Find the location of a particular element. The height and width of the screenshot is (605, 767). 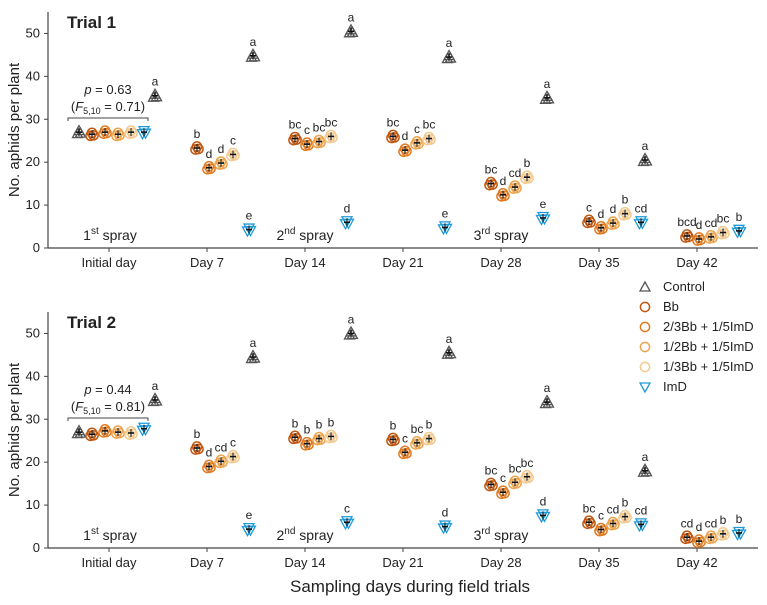

x-axis-label: Sampling days during field trials is located at coordinates (410, 586).